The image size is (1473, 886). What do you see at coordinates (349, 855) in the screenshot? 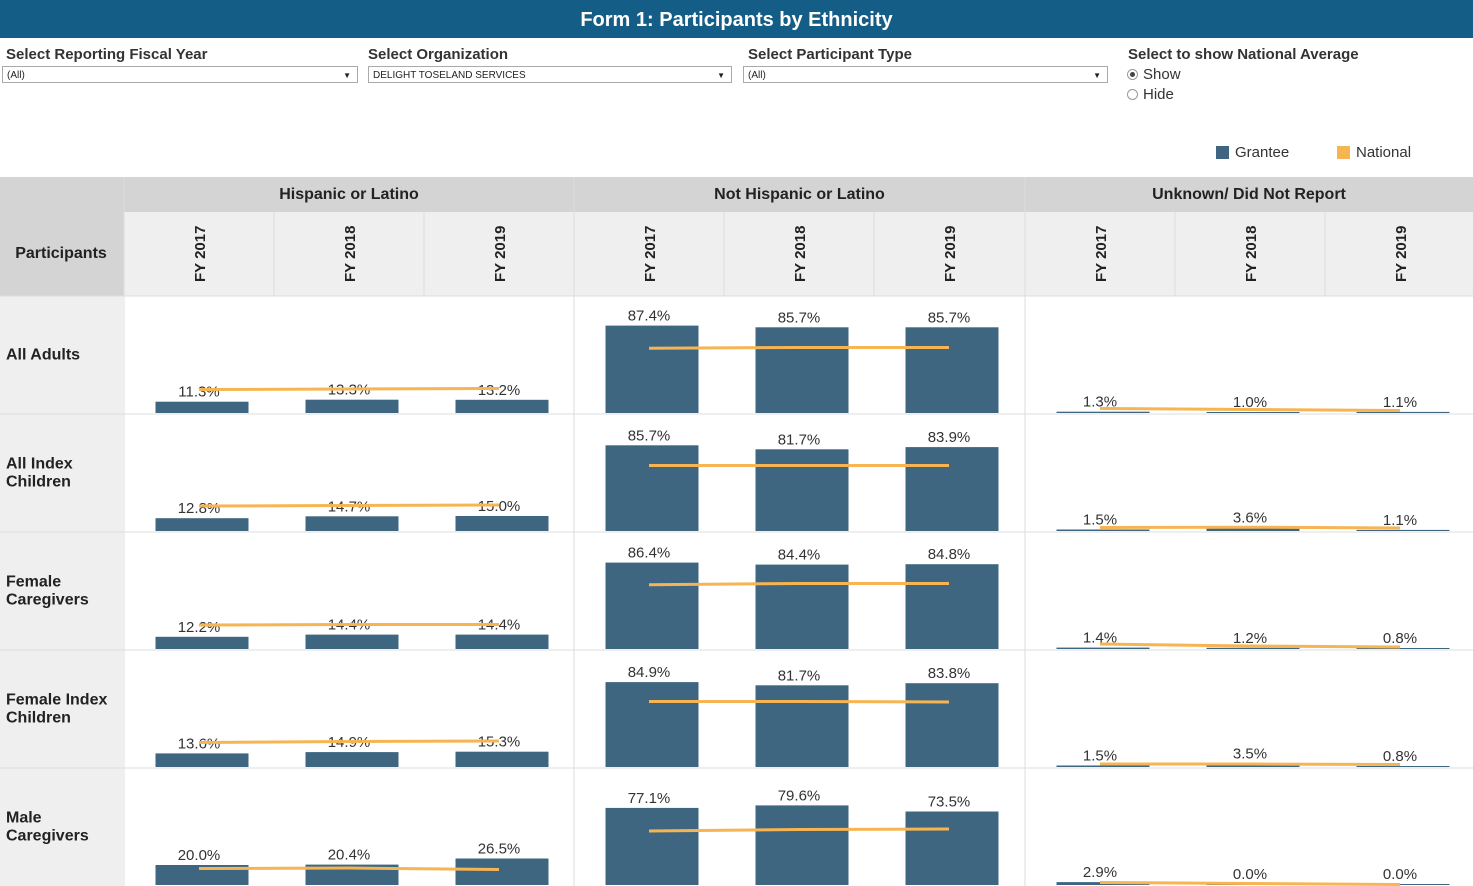
I see `data-label: 20.4%` at bounding box center [349, 855].